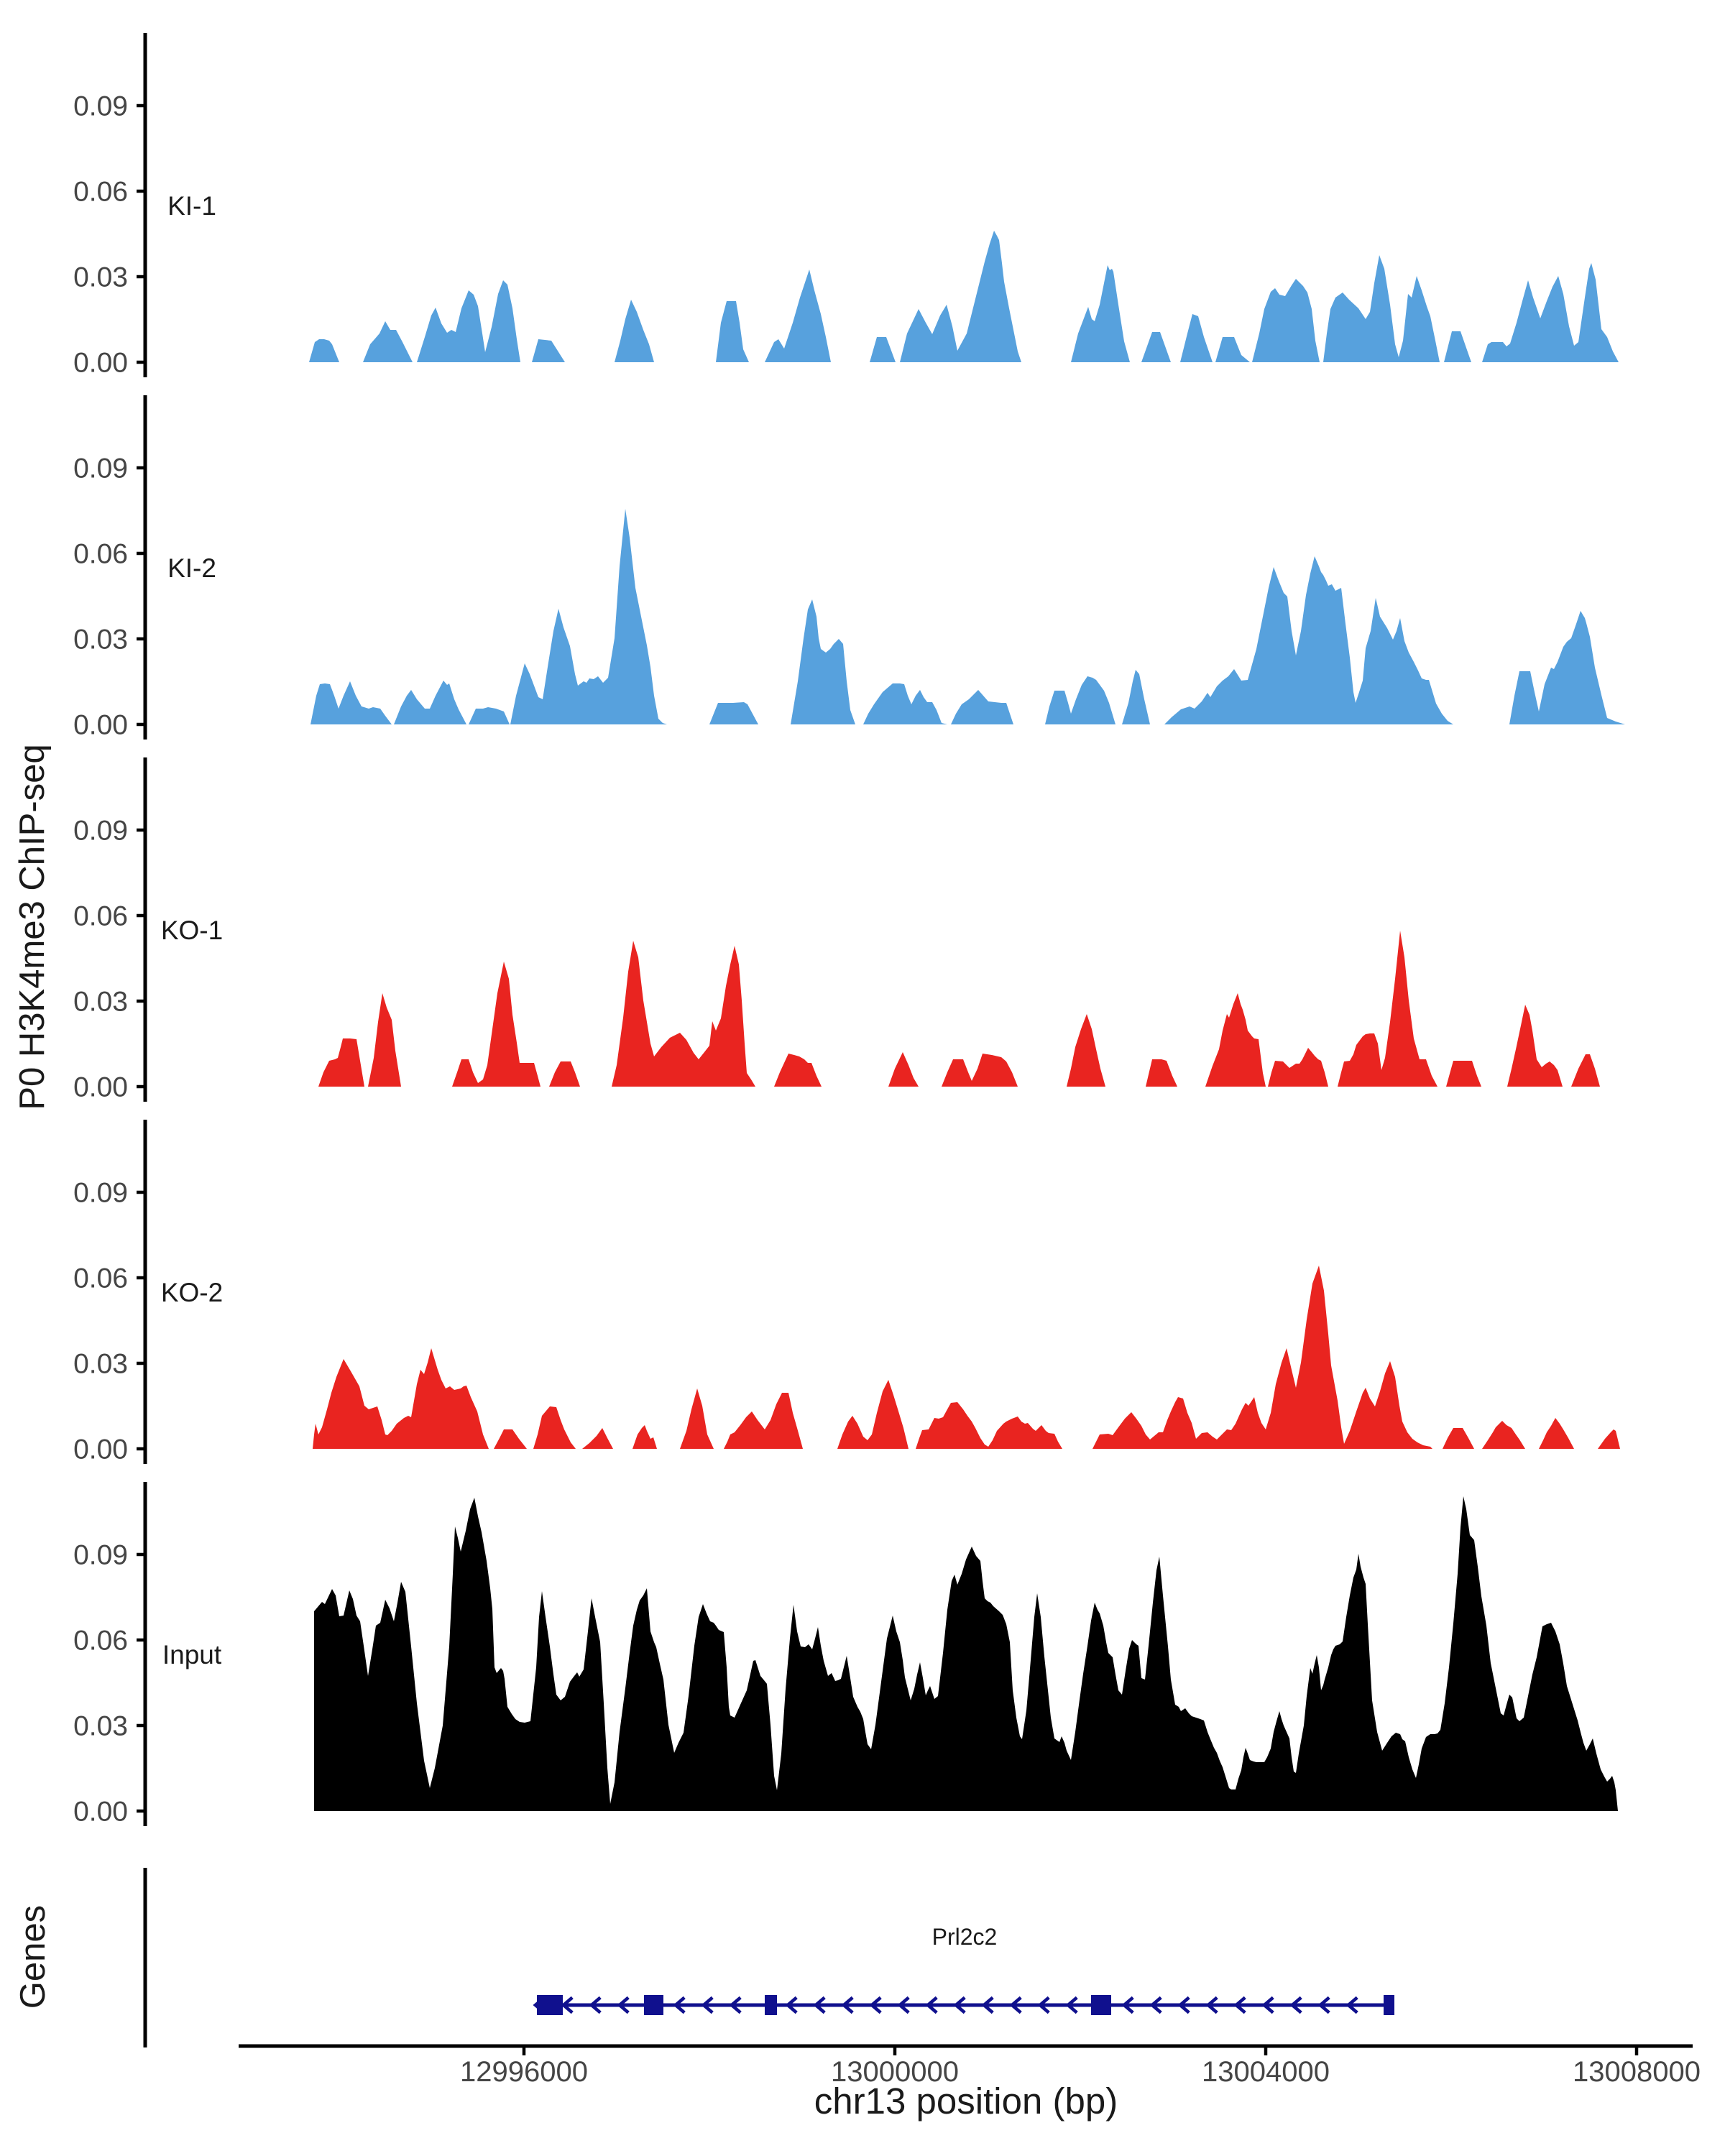 The height and width of the screenshot is (2156, 1725). Describe the element at coordinates (33, 1957) in the screenshot. I see `svg-text: Genes` at that location.